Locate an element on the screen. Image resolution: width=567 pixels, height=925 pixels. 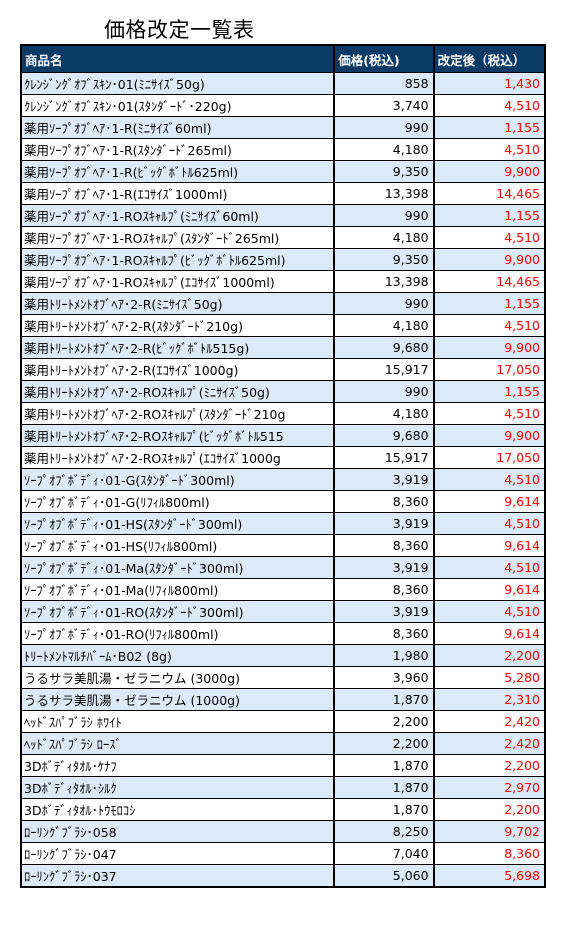
old-price-cell: 5,060 is located at coordinates (384, 876).